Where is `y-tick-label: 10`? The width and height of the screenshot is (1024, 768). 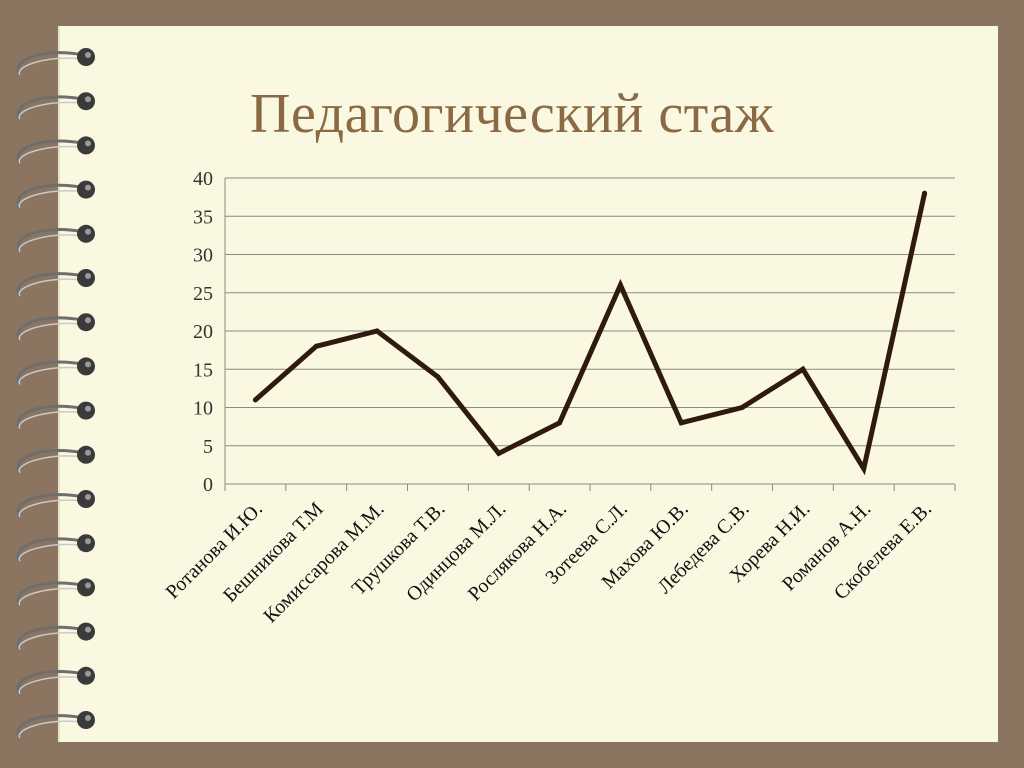
y-tick-label: 10 is located at coordinates (203, 409).